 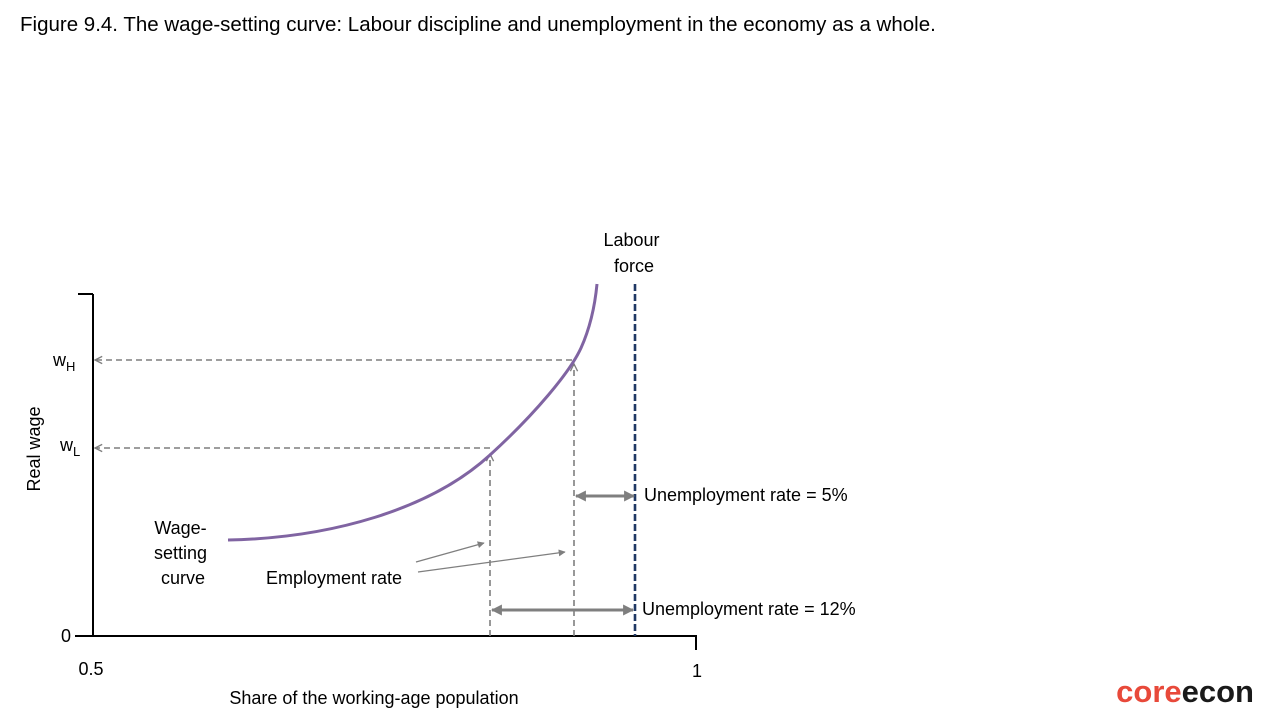 What do you see at coordinates (633, 253) in the screenshot?
I see `labour-force-label: Labour force` at bounding box center [633, 253].